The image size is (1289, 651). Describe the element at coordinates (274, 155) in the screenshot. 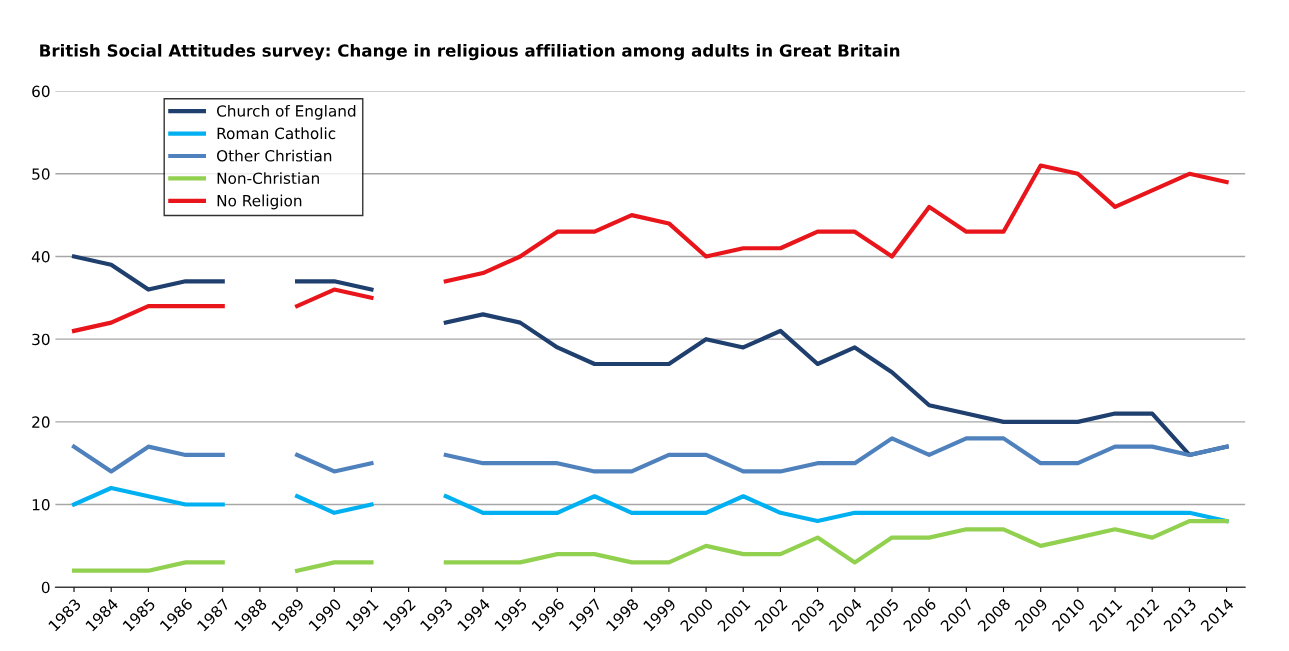

I see `legend-label: Other Christian` at that location.